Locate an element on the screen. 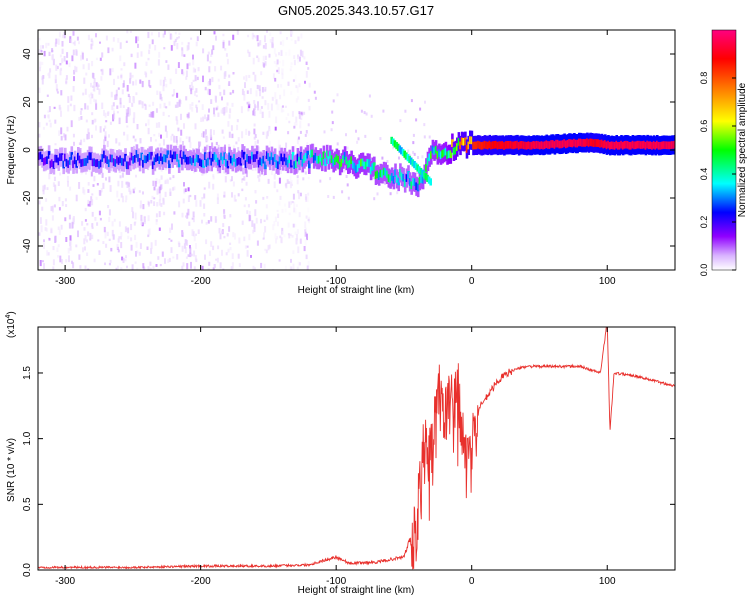 Image resolution: width=750 pixels, height=600 pixels. snr-x-tick-label: -100 is located at coordinates (336, 581).